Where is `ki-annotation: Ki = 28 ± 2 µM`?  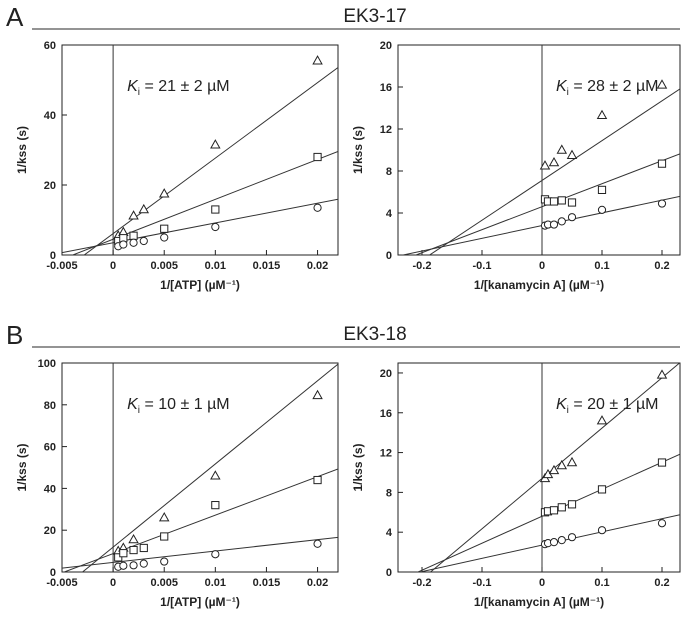
ki-annotation: Ki = 28 ± 2 µM is located at coordinates (607, 88).